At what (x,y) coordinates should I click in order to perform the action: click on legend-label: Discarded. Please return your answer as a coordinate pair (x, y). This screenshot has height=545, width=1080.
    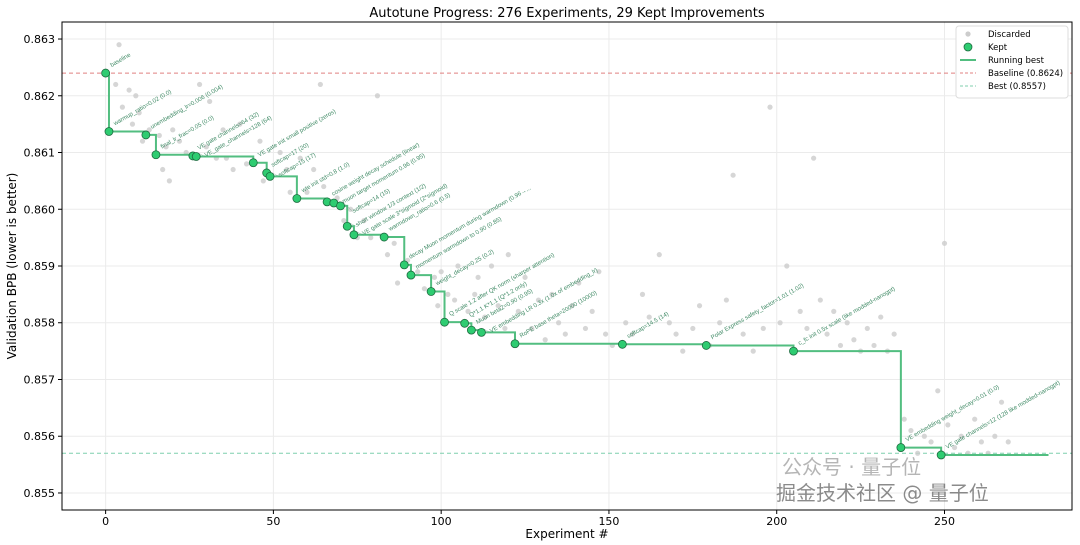
    Looking at the image, I should click on (1009, 35).